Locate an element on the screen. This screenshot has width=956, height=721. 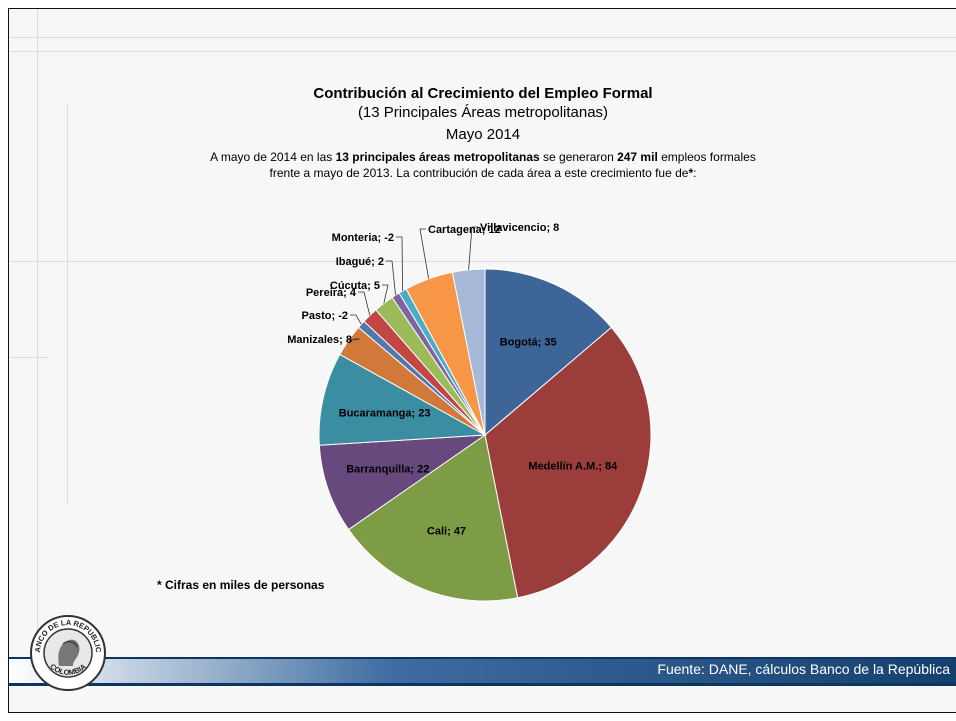
footer-bar is located at coordinates (482, 671).